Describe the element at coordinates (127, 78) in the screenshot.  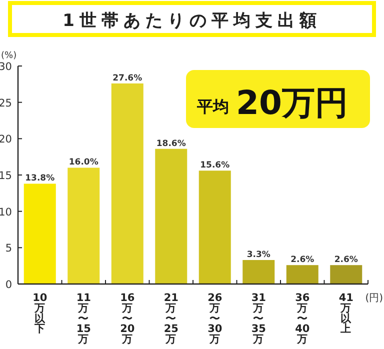
I see `data-label: 27.6%` at that location.